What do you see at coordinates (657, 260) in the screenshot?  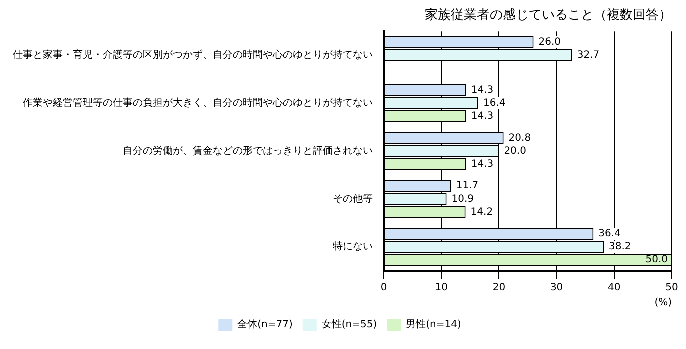 I see `data-label: 50.0` at bounding box center [657, 260].